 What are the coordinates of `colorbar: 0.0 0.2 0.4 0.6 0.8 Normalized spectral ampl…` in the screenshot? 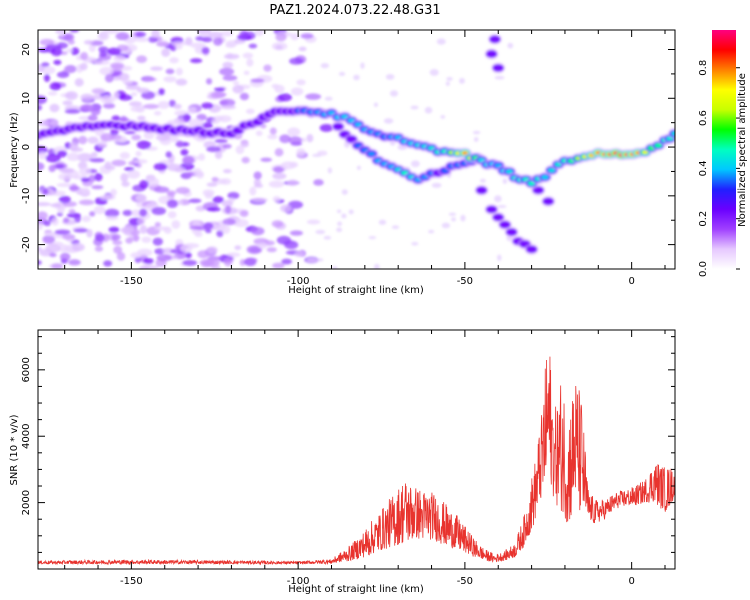 It's located at (723, 153).